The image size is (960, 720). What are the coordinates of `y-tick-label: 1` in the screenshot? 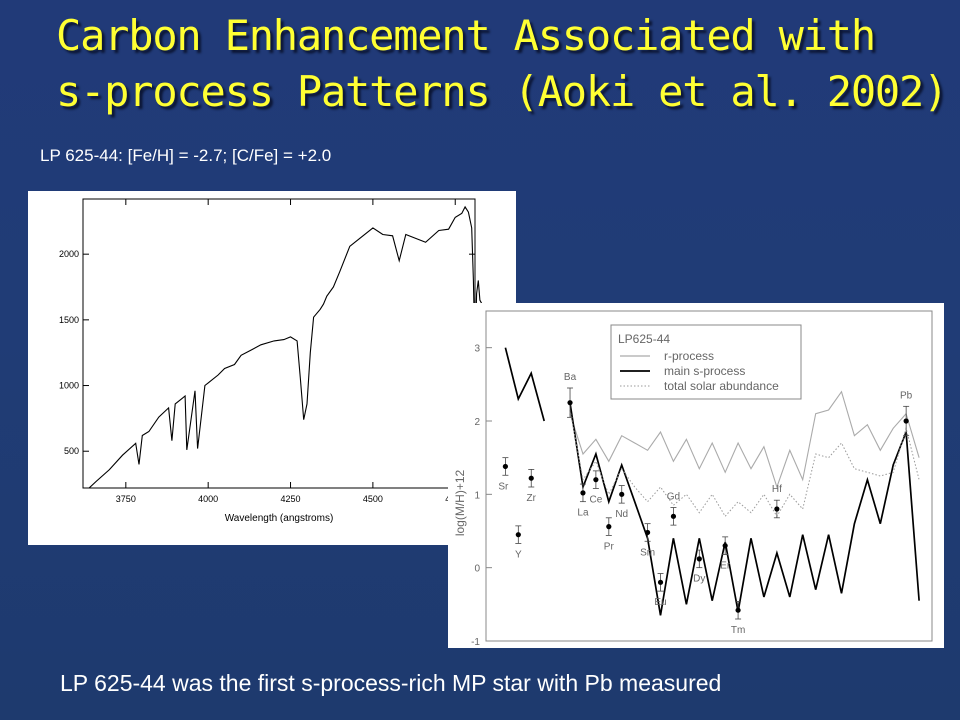 It's located at (477, 495).